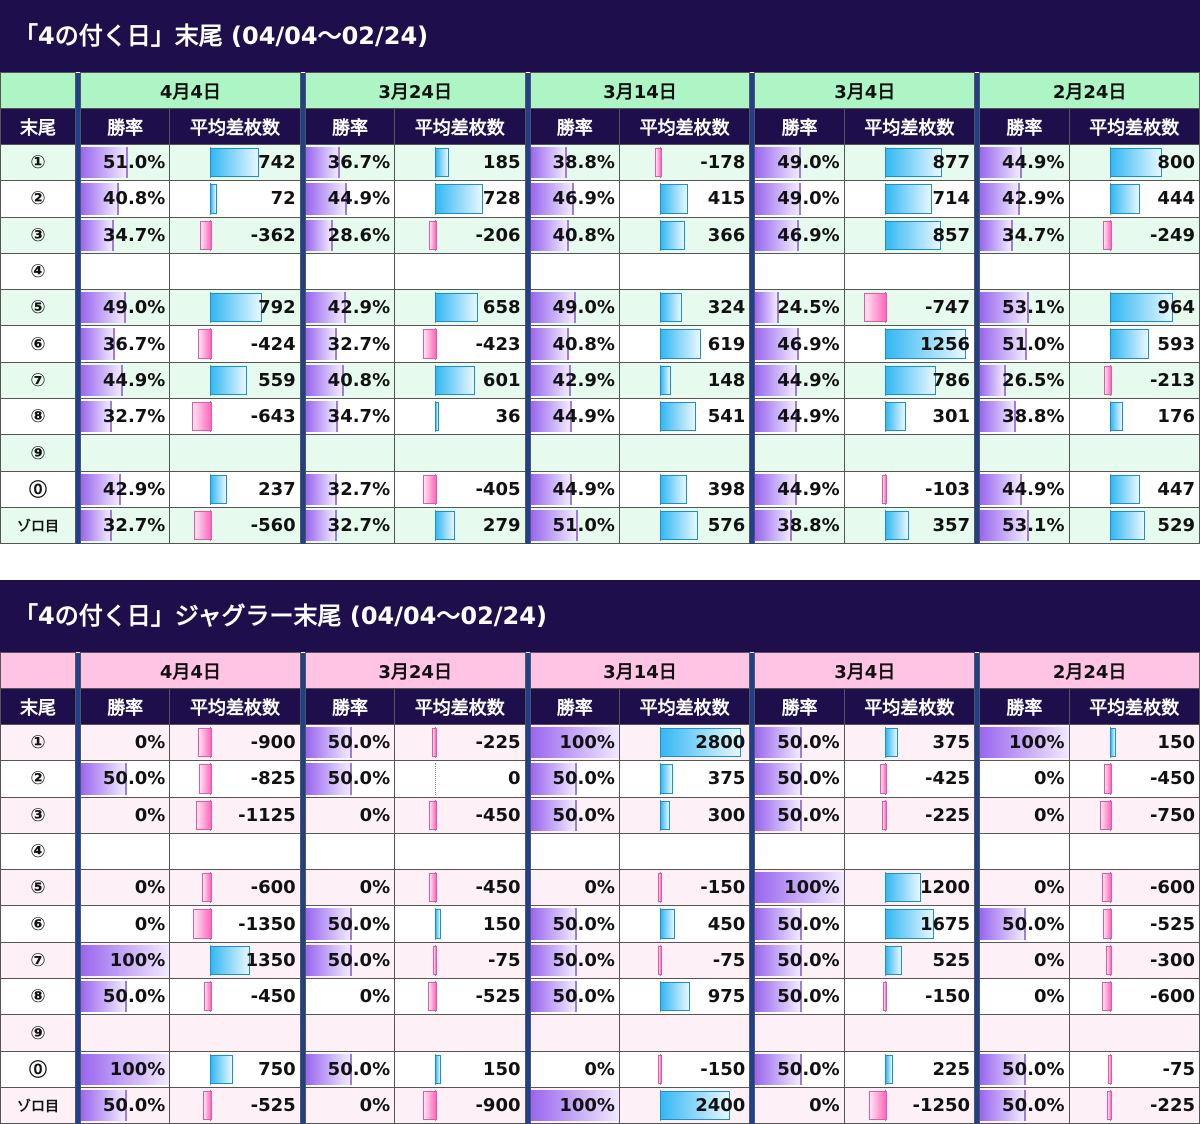 This screenshot has height=1124, width=1200. What do you see at coordinates (273, 779) in the screenshot?
I see `avg-diff-value: -825` at bounding box center [273, 779].